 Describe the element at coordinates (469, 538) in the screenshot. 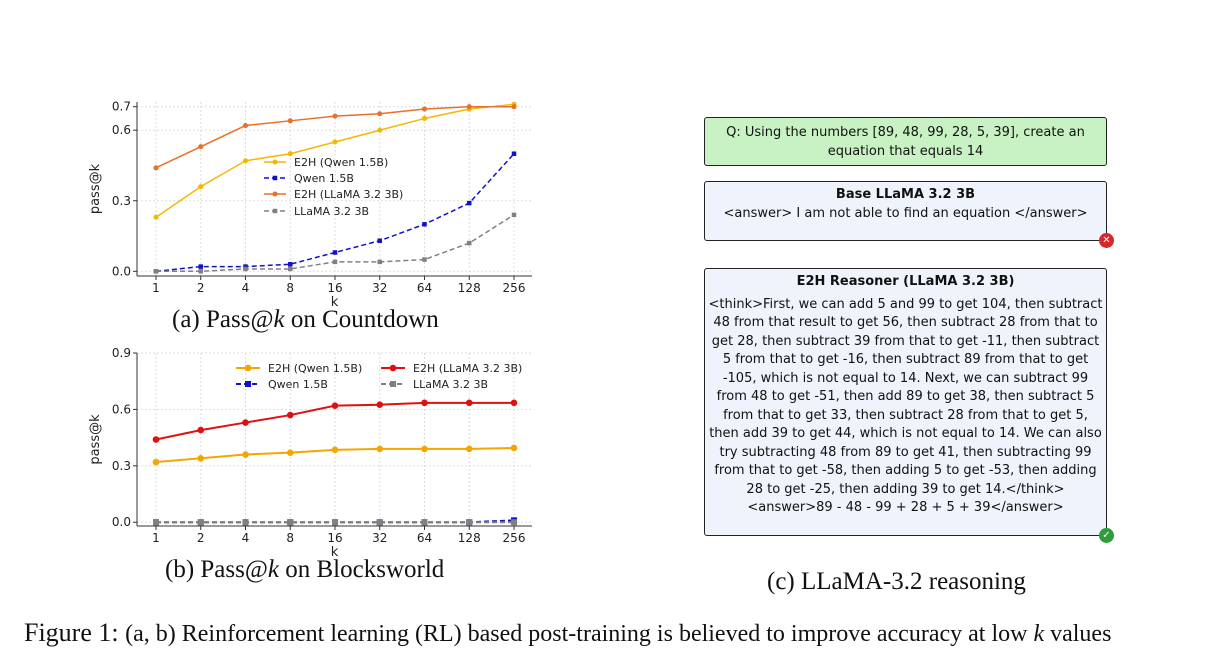

I see `x-tick-label: 128` at that location.